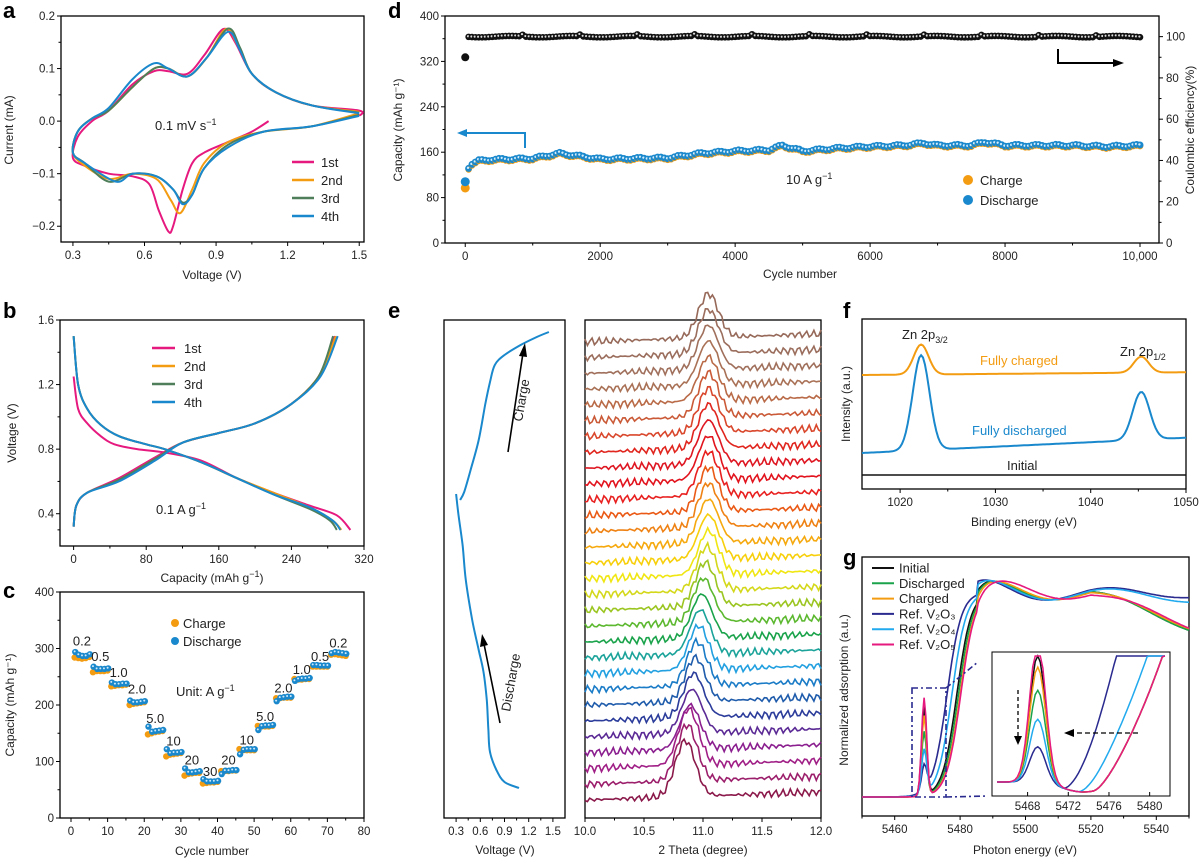  Describe the element at coordinates (996, 503) in the screenshot. I see `panel-f-xtick-label: 1030` at that location.